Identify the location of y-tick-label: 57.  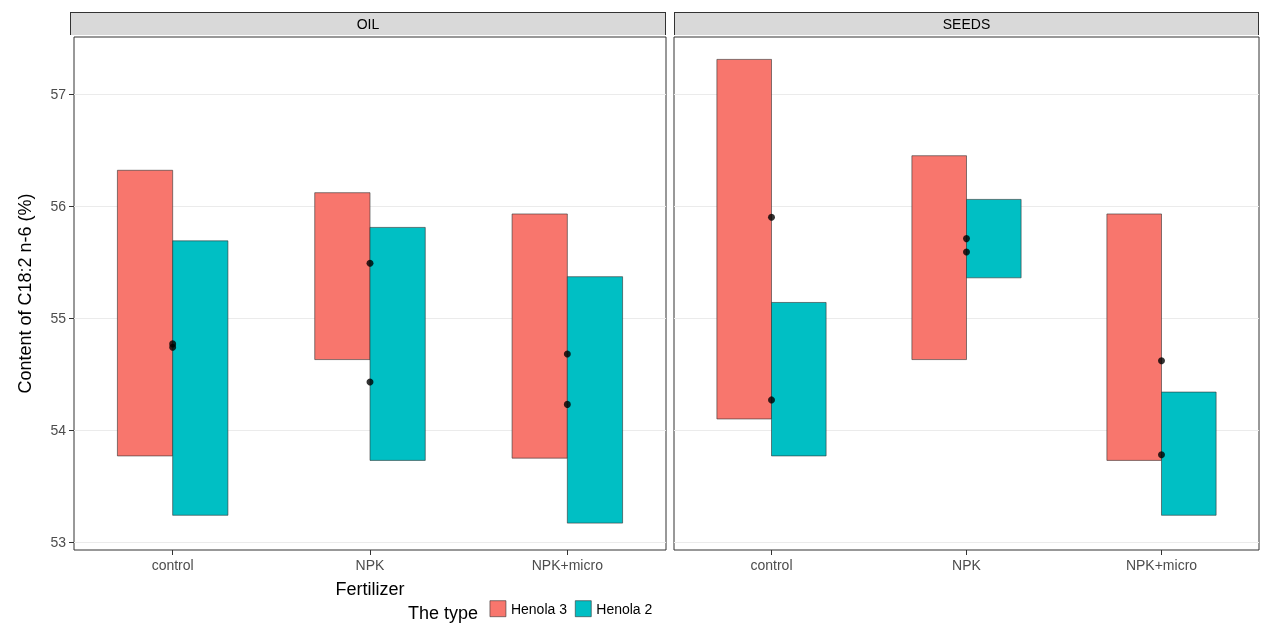
(58, 94).